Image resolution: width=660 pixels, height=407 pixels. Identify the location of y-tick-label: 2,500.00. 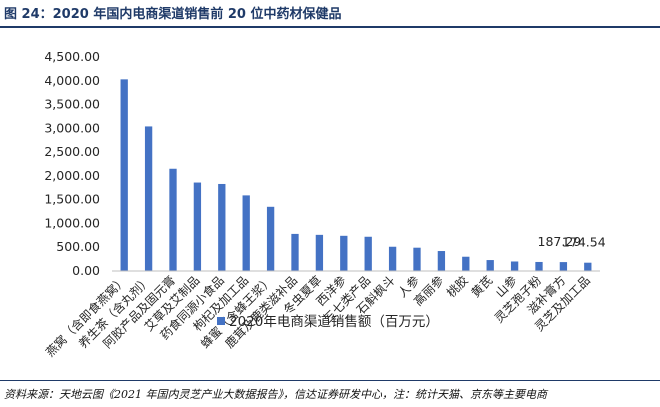
(72, 151).